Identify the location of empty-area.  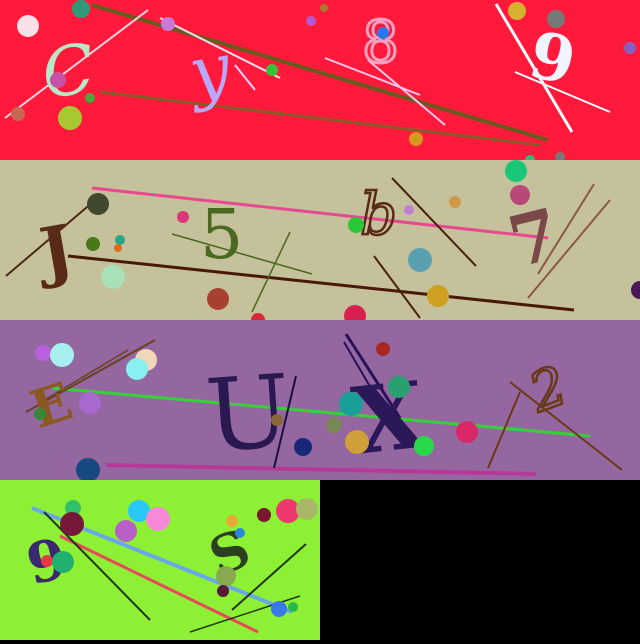
(480, 560).